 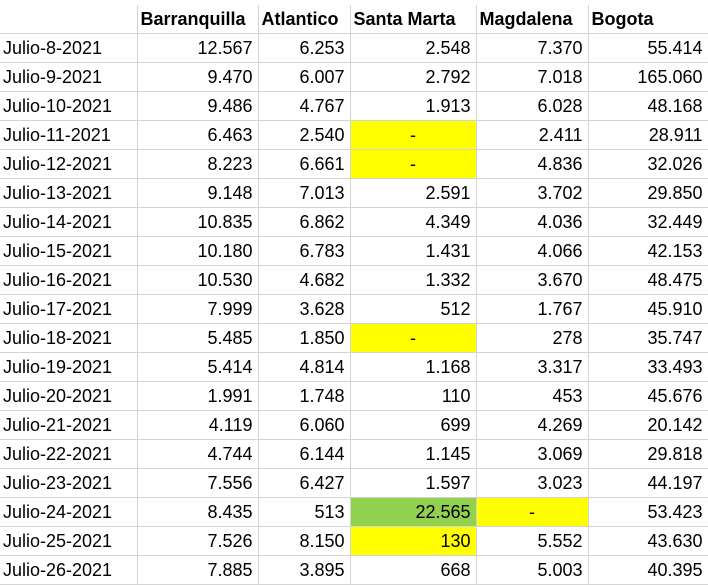 I want to click on cell-bogota: 53.423, so click(x=648, y=512).